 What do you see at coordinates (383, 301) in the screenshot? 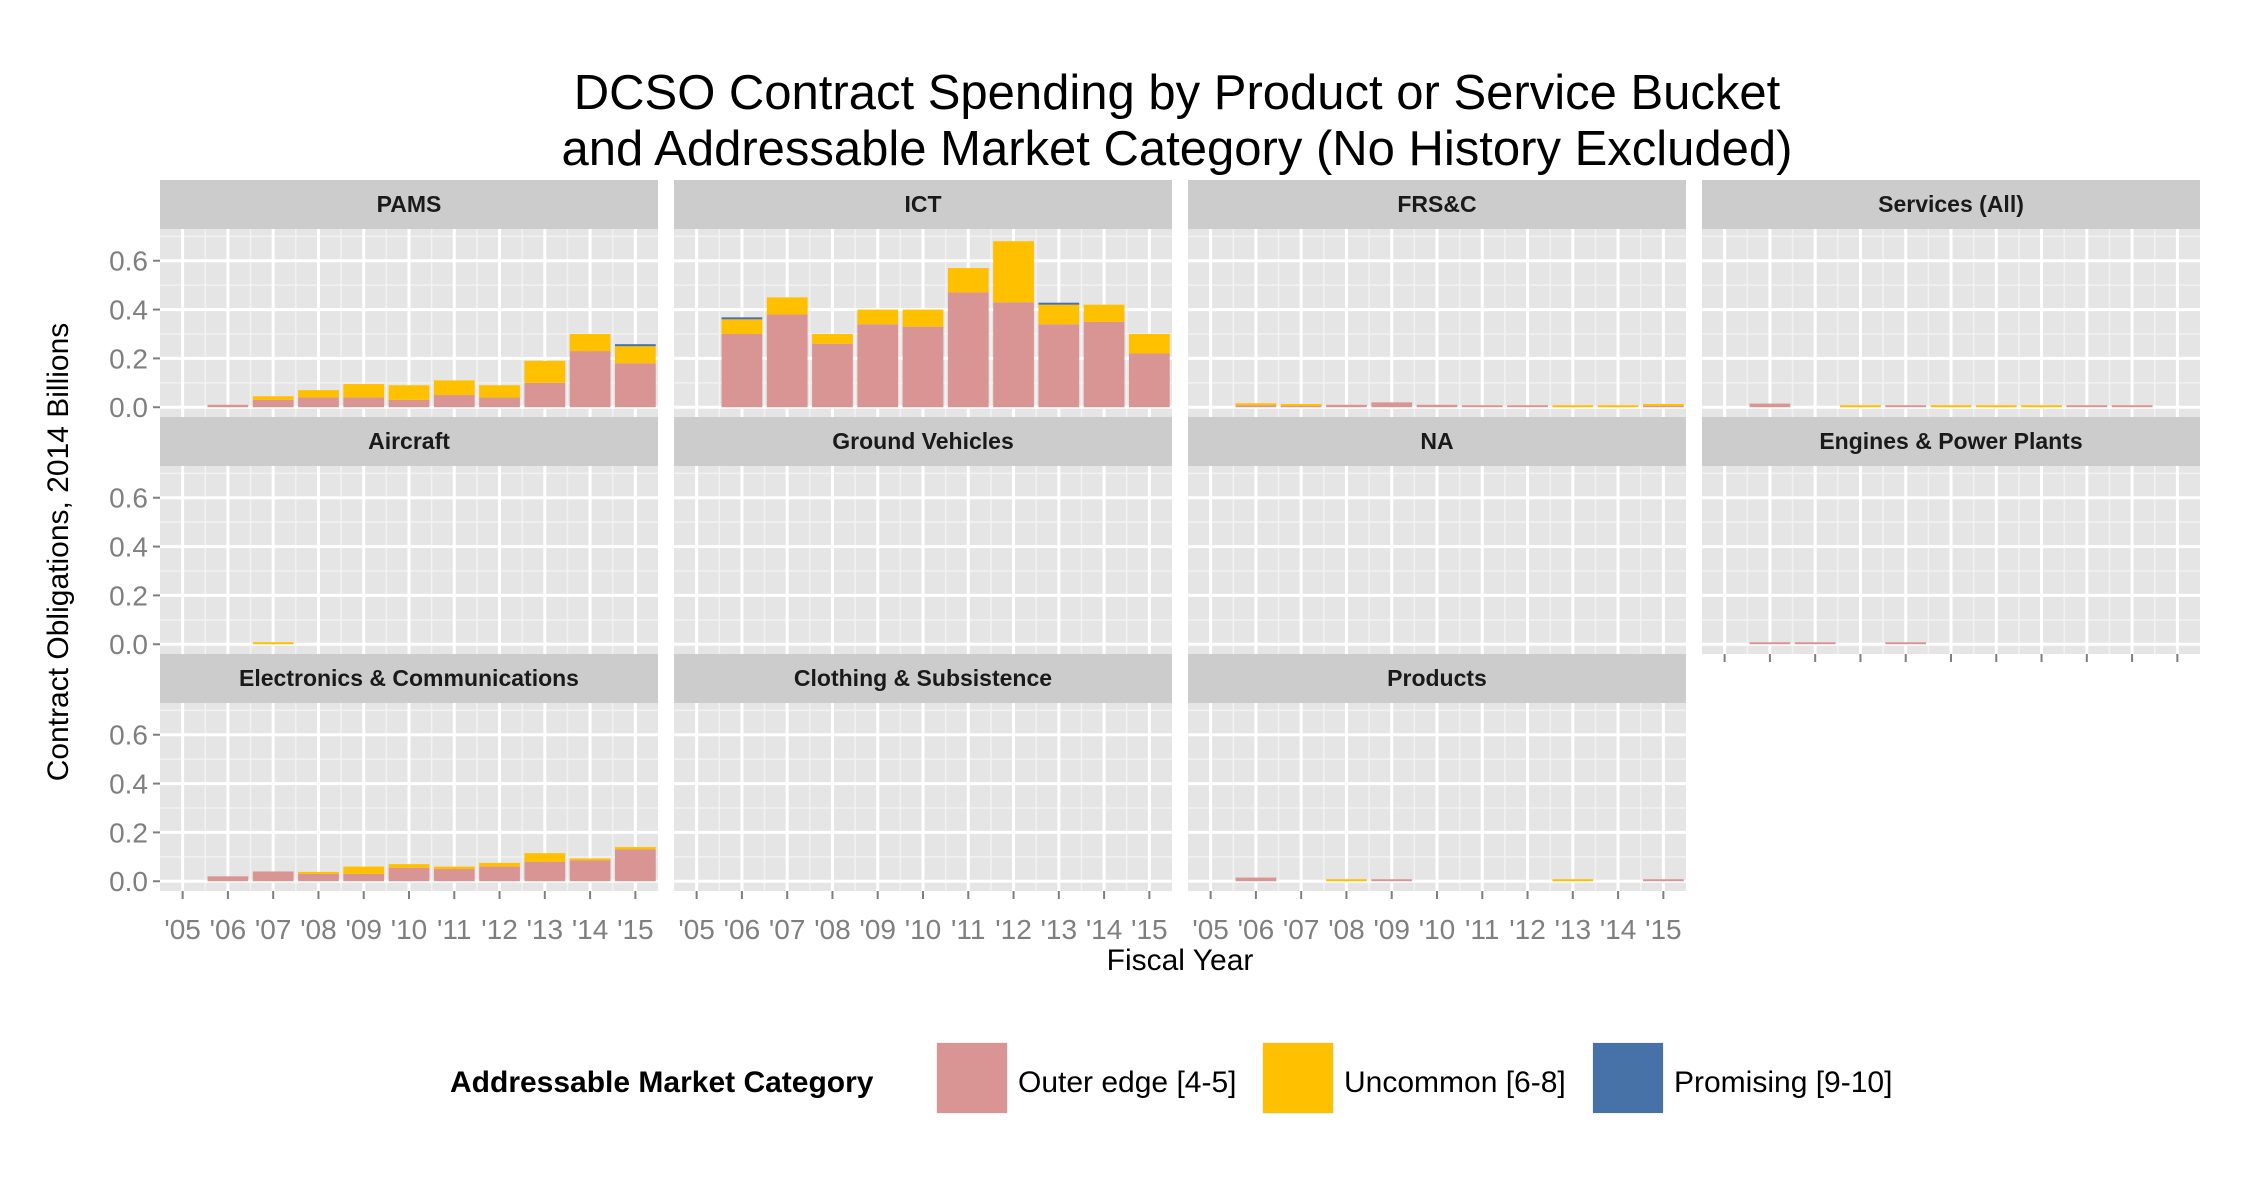
I see `panel-pams: PAMS 0.0 0.2 0.4 0.6` at bounding box center [383, 301].